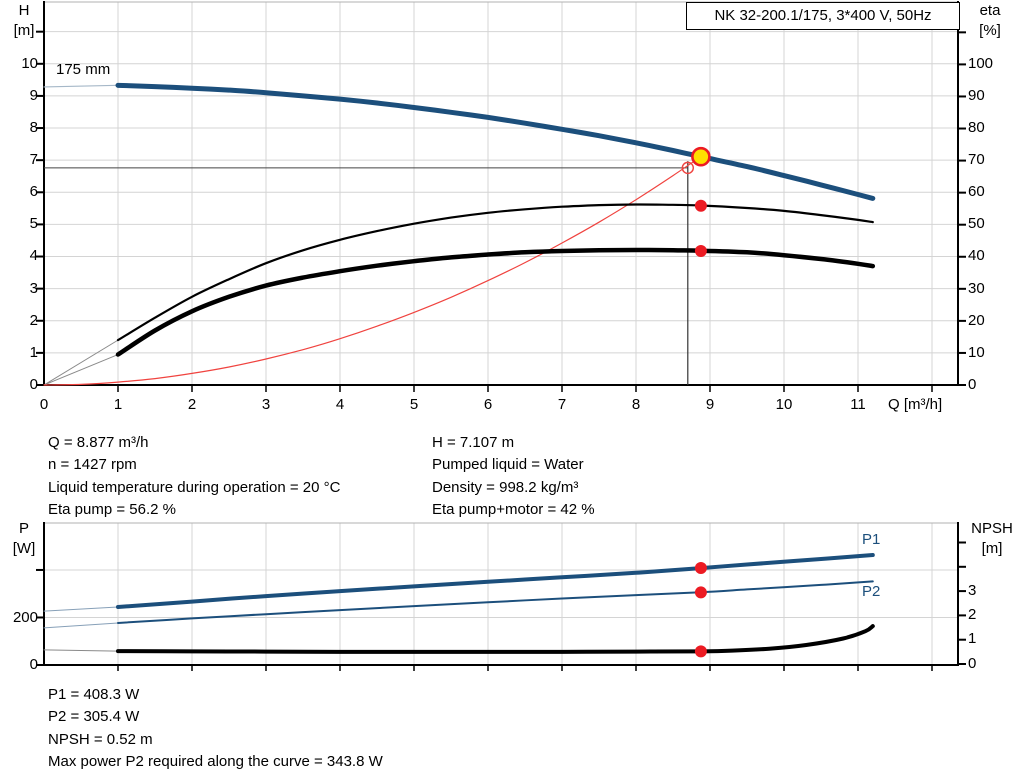 The height and width of the screenshot is (781, 1024). What do you see at coordinates (23, 528) in the screenshot?
I see `p-axis-label-symbol: P` at bounding box center [23, 528].